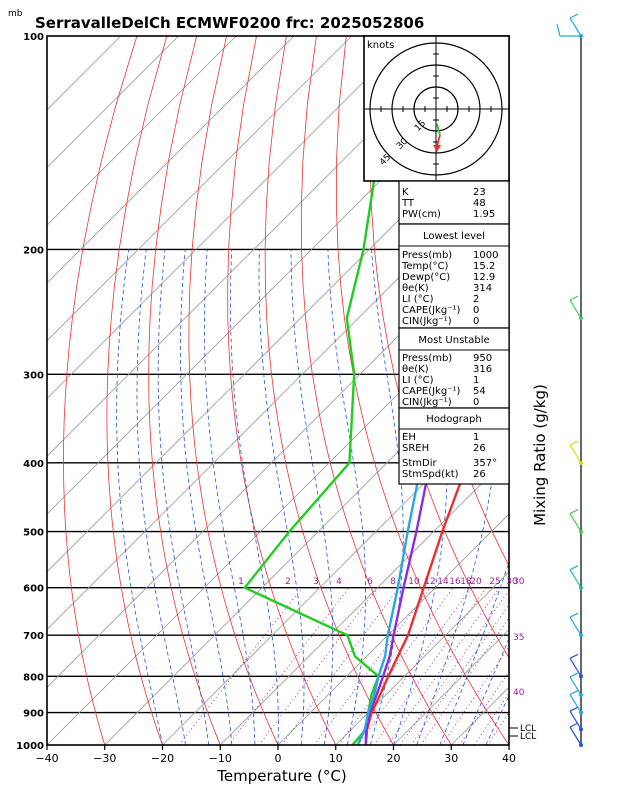  What do you see at coordinates (476, 402) in the screenshot?
I see `most-unstable-value: 0` at bounding box center [476, 402].